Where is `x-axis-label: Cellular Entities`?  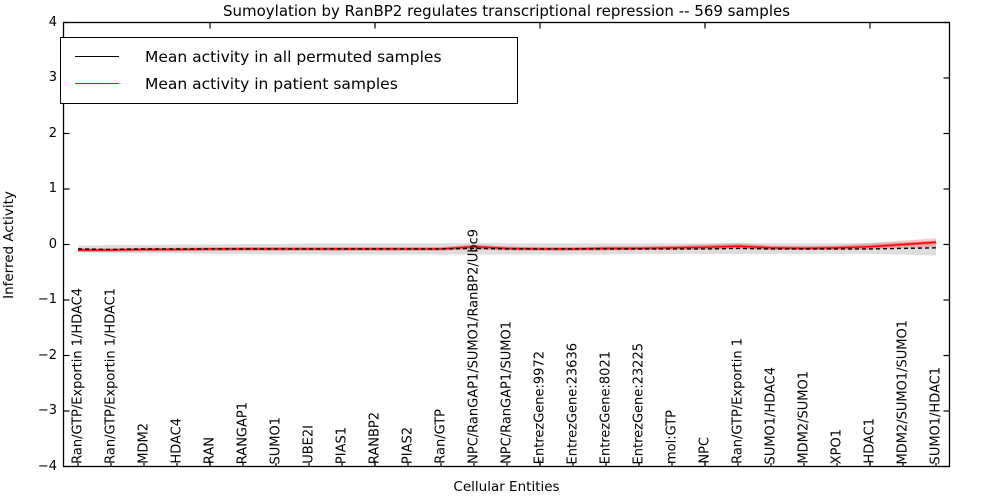 x-axis-label: Cellular Entities is located at coordinates (506, 487).